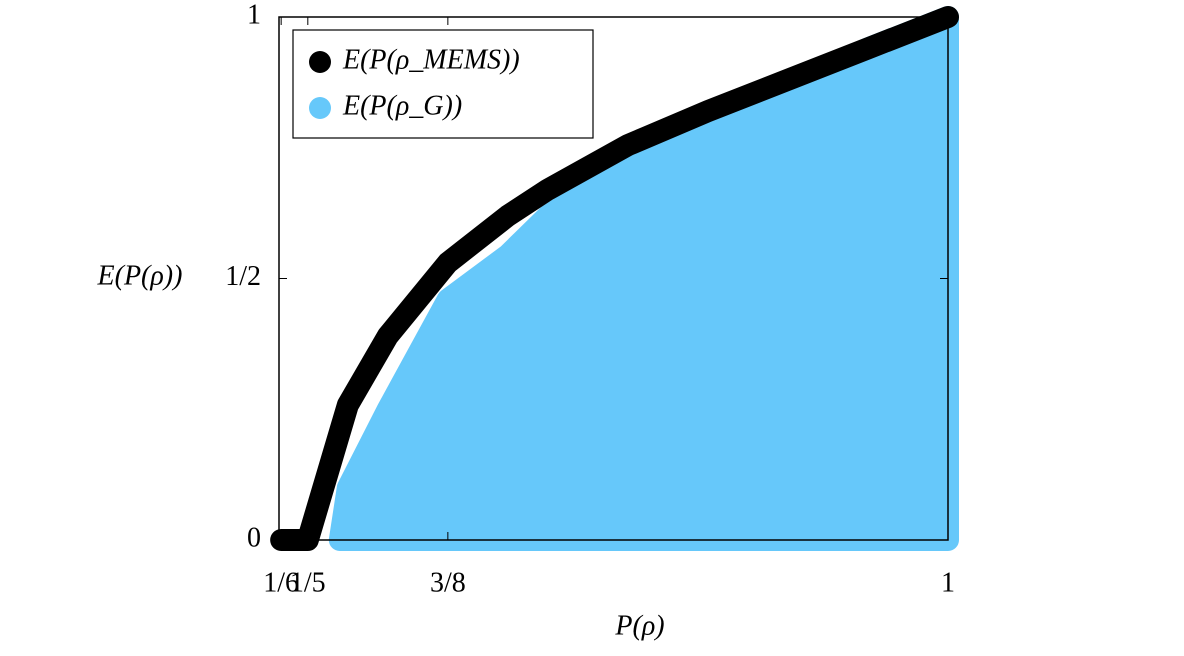  Describe the element at coordinates (639, 625) in the screenshot. I see `x-axis-label: P(ρ)` at that location.